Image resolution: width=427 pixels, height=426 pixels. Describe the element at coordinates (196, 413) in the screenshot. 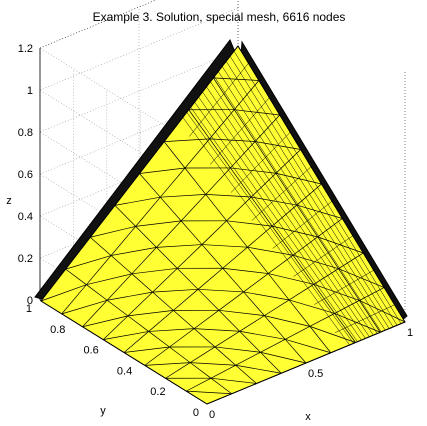

I see `y-tick-label: 0` at that location.